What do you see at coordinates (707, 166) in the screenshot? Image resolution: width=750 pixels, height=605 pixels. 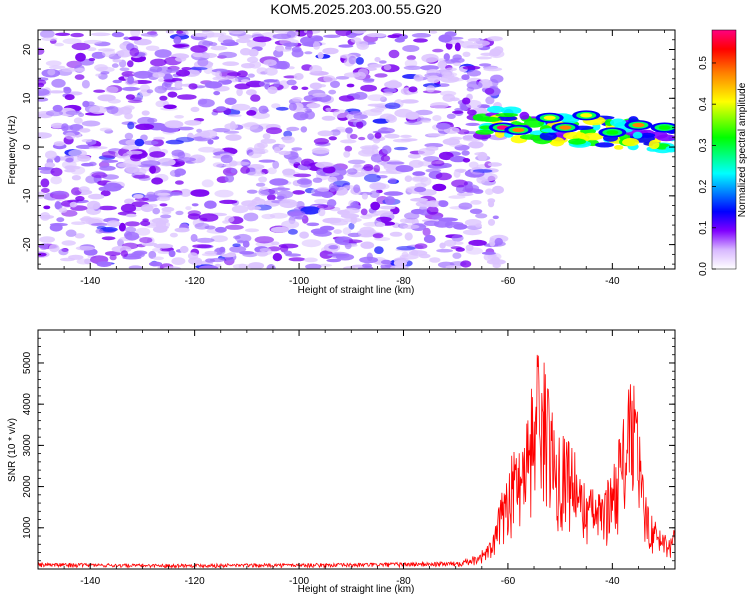 I see `colorbar-ticks: 0.0 0.1 0.2 0.3 0.4 0.5` at bounding box center [707, 166].